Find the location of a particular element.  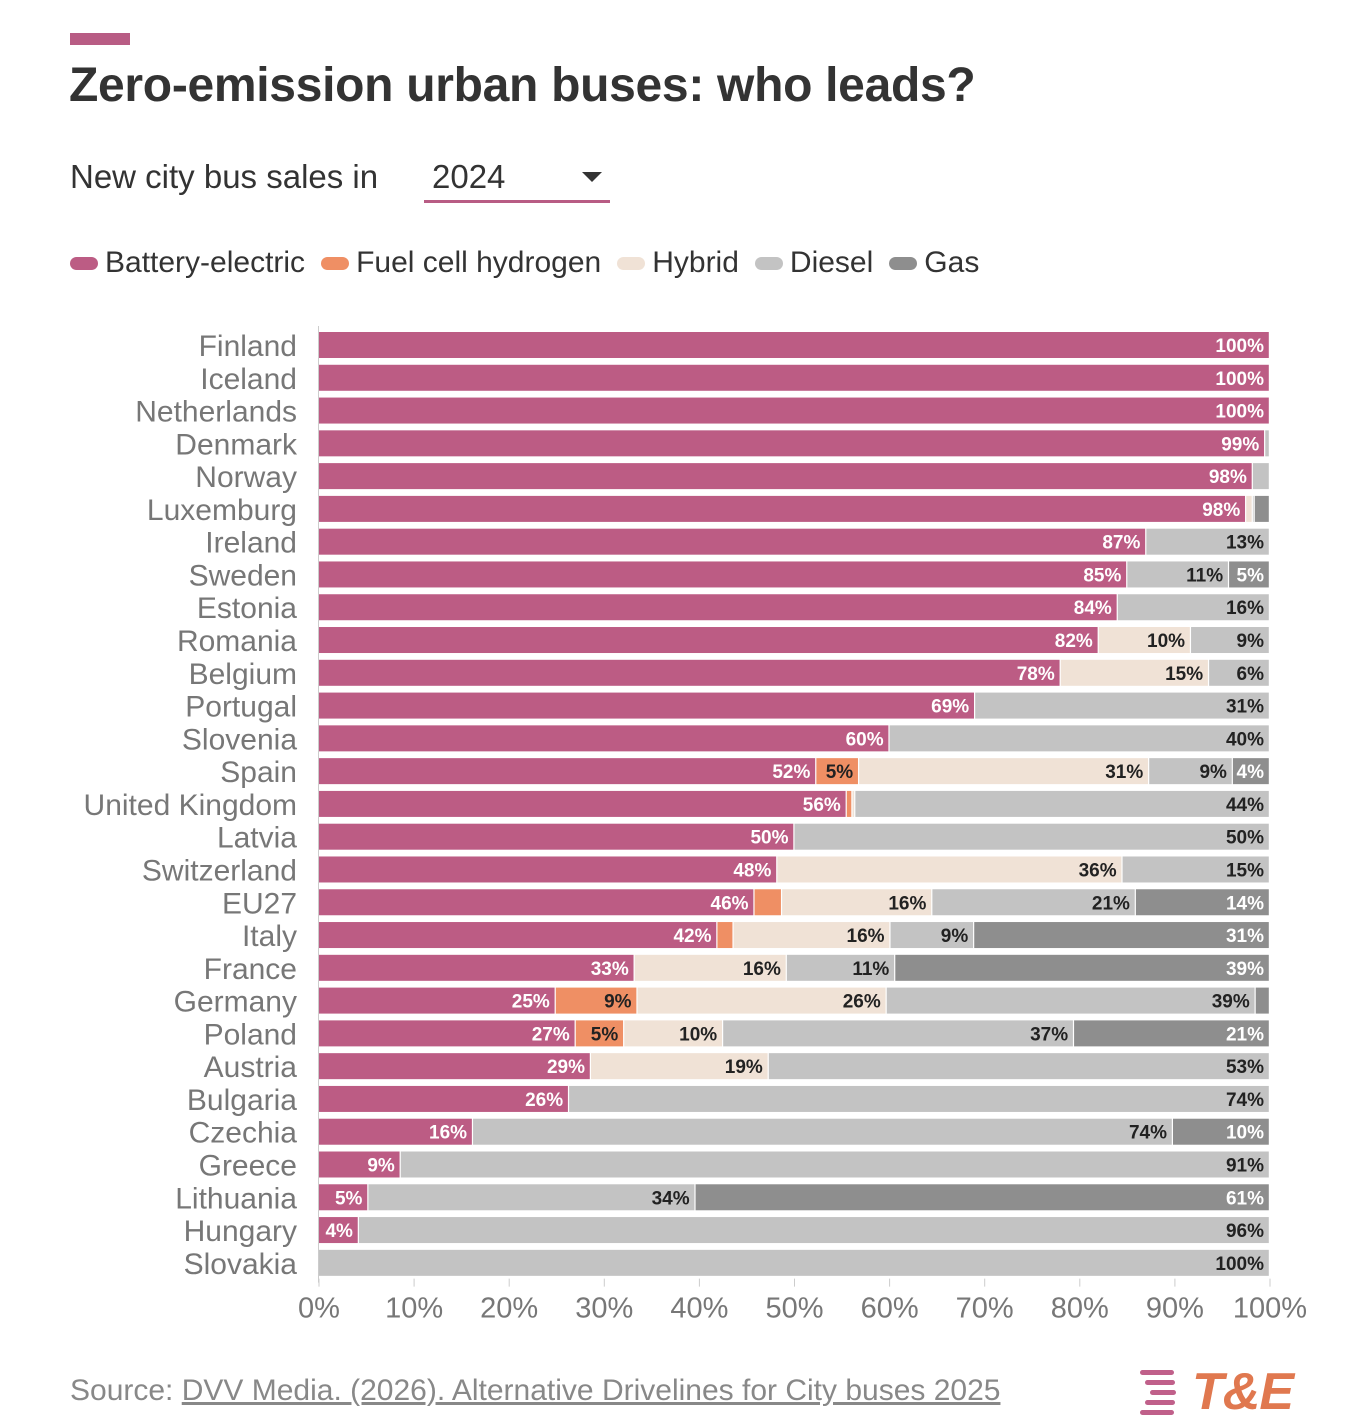

te-logo: T&E is located at coordinates (1227, 1392).